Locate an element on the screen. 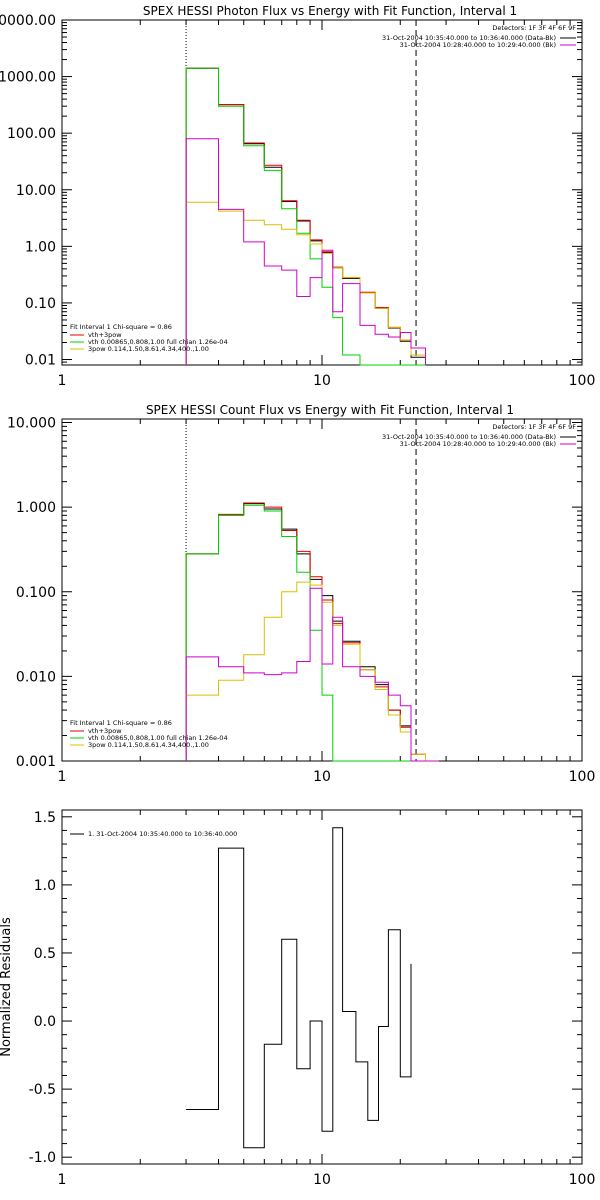 Image resolution: width=600 pixels, height=1200 pixels. count-series is located at coordinates (312, 632).